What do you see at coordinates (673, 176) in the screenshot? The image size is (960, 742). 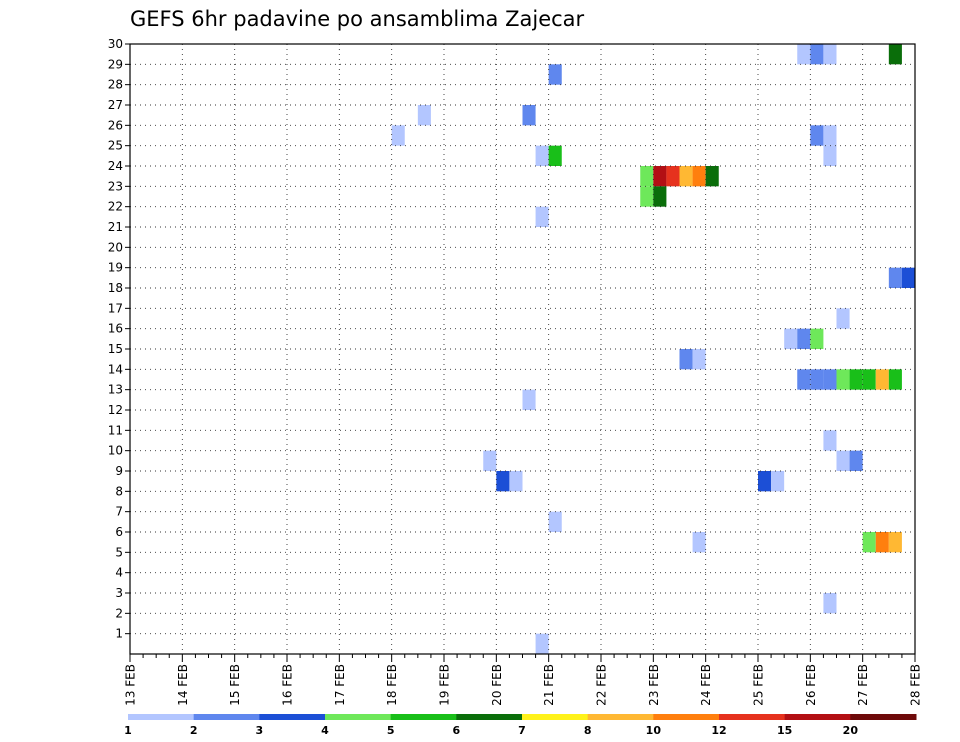 I see `cell-m24-s42` at bounding box center [673, 176].